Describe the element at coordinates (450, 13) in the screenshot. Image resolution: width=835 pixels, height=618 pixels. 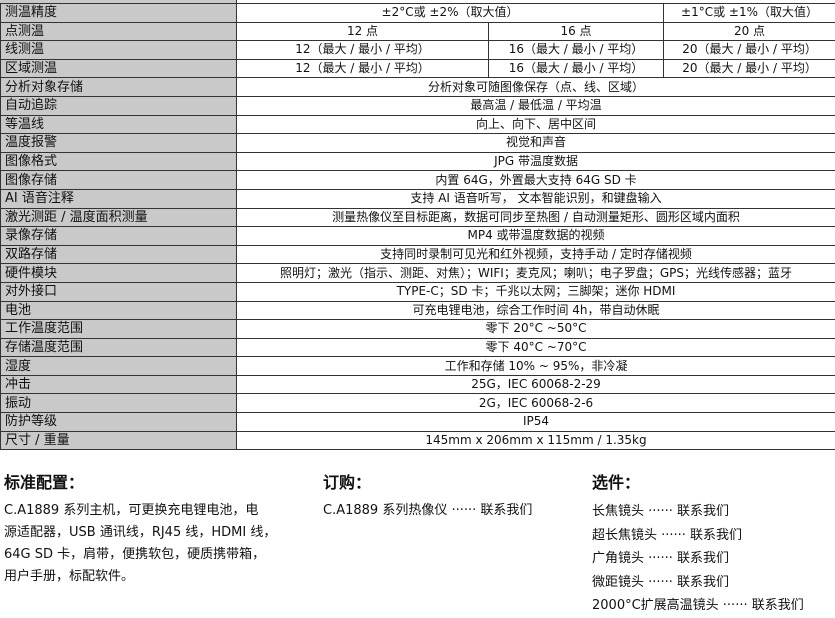
I see `spec-value: ±2°C或 ±2%（取大值）` at that location.